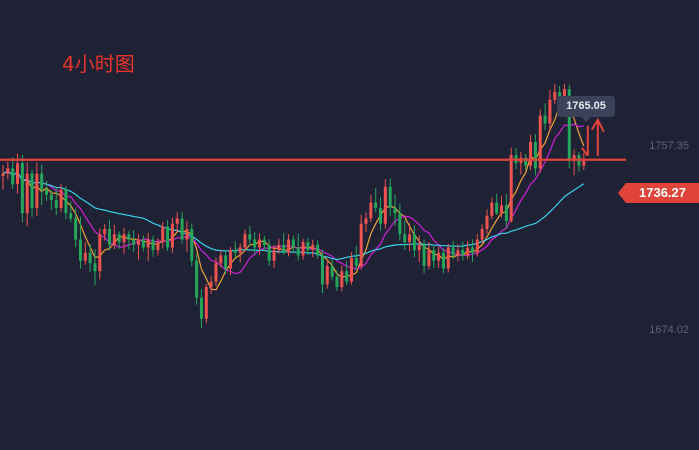 The width and height of the screenshot is (699, 450). Describe the element at coordinates (585, 141) in the screenshot. I see `down-arrow-icon` at that location.